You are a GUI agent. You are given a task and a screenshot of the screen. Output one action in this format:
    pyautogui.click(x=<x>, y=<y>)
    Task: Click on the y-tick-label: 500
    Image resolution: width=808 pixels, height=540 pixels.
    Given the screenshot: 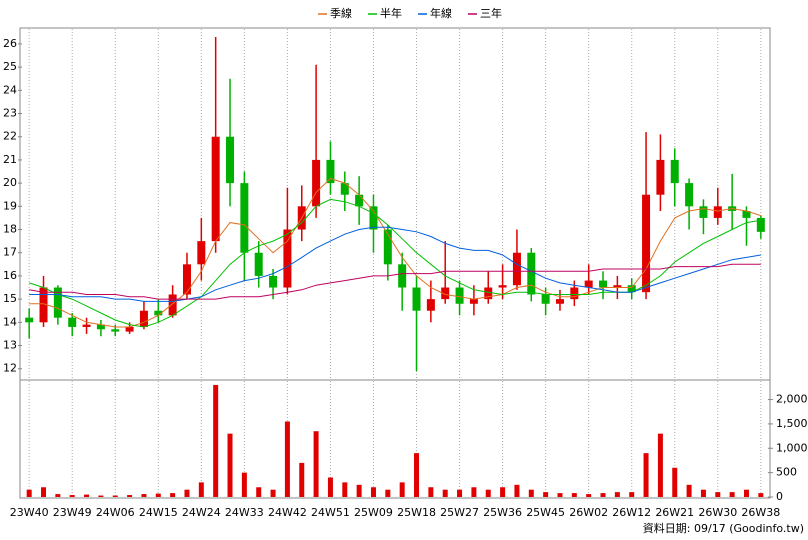 What is the action you would take?
    pyautogui.click(x=786, y=472)
    